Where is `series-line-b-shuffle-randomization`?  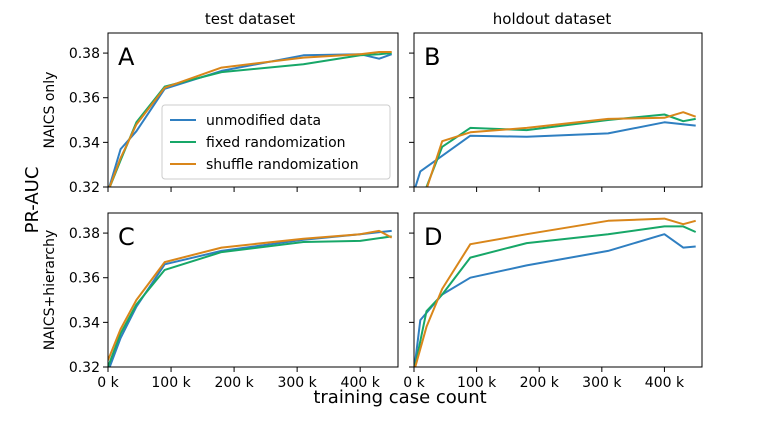 series-line-b-shuffle-randomization is located at coordinates (561, 149).